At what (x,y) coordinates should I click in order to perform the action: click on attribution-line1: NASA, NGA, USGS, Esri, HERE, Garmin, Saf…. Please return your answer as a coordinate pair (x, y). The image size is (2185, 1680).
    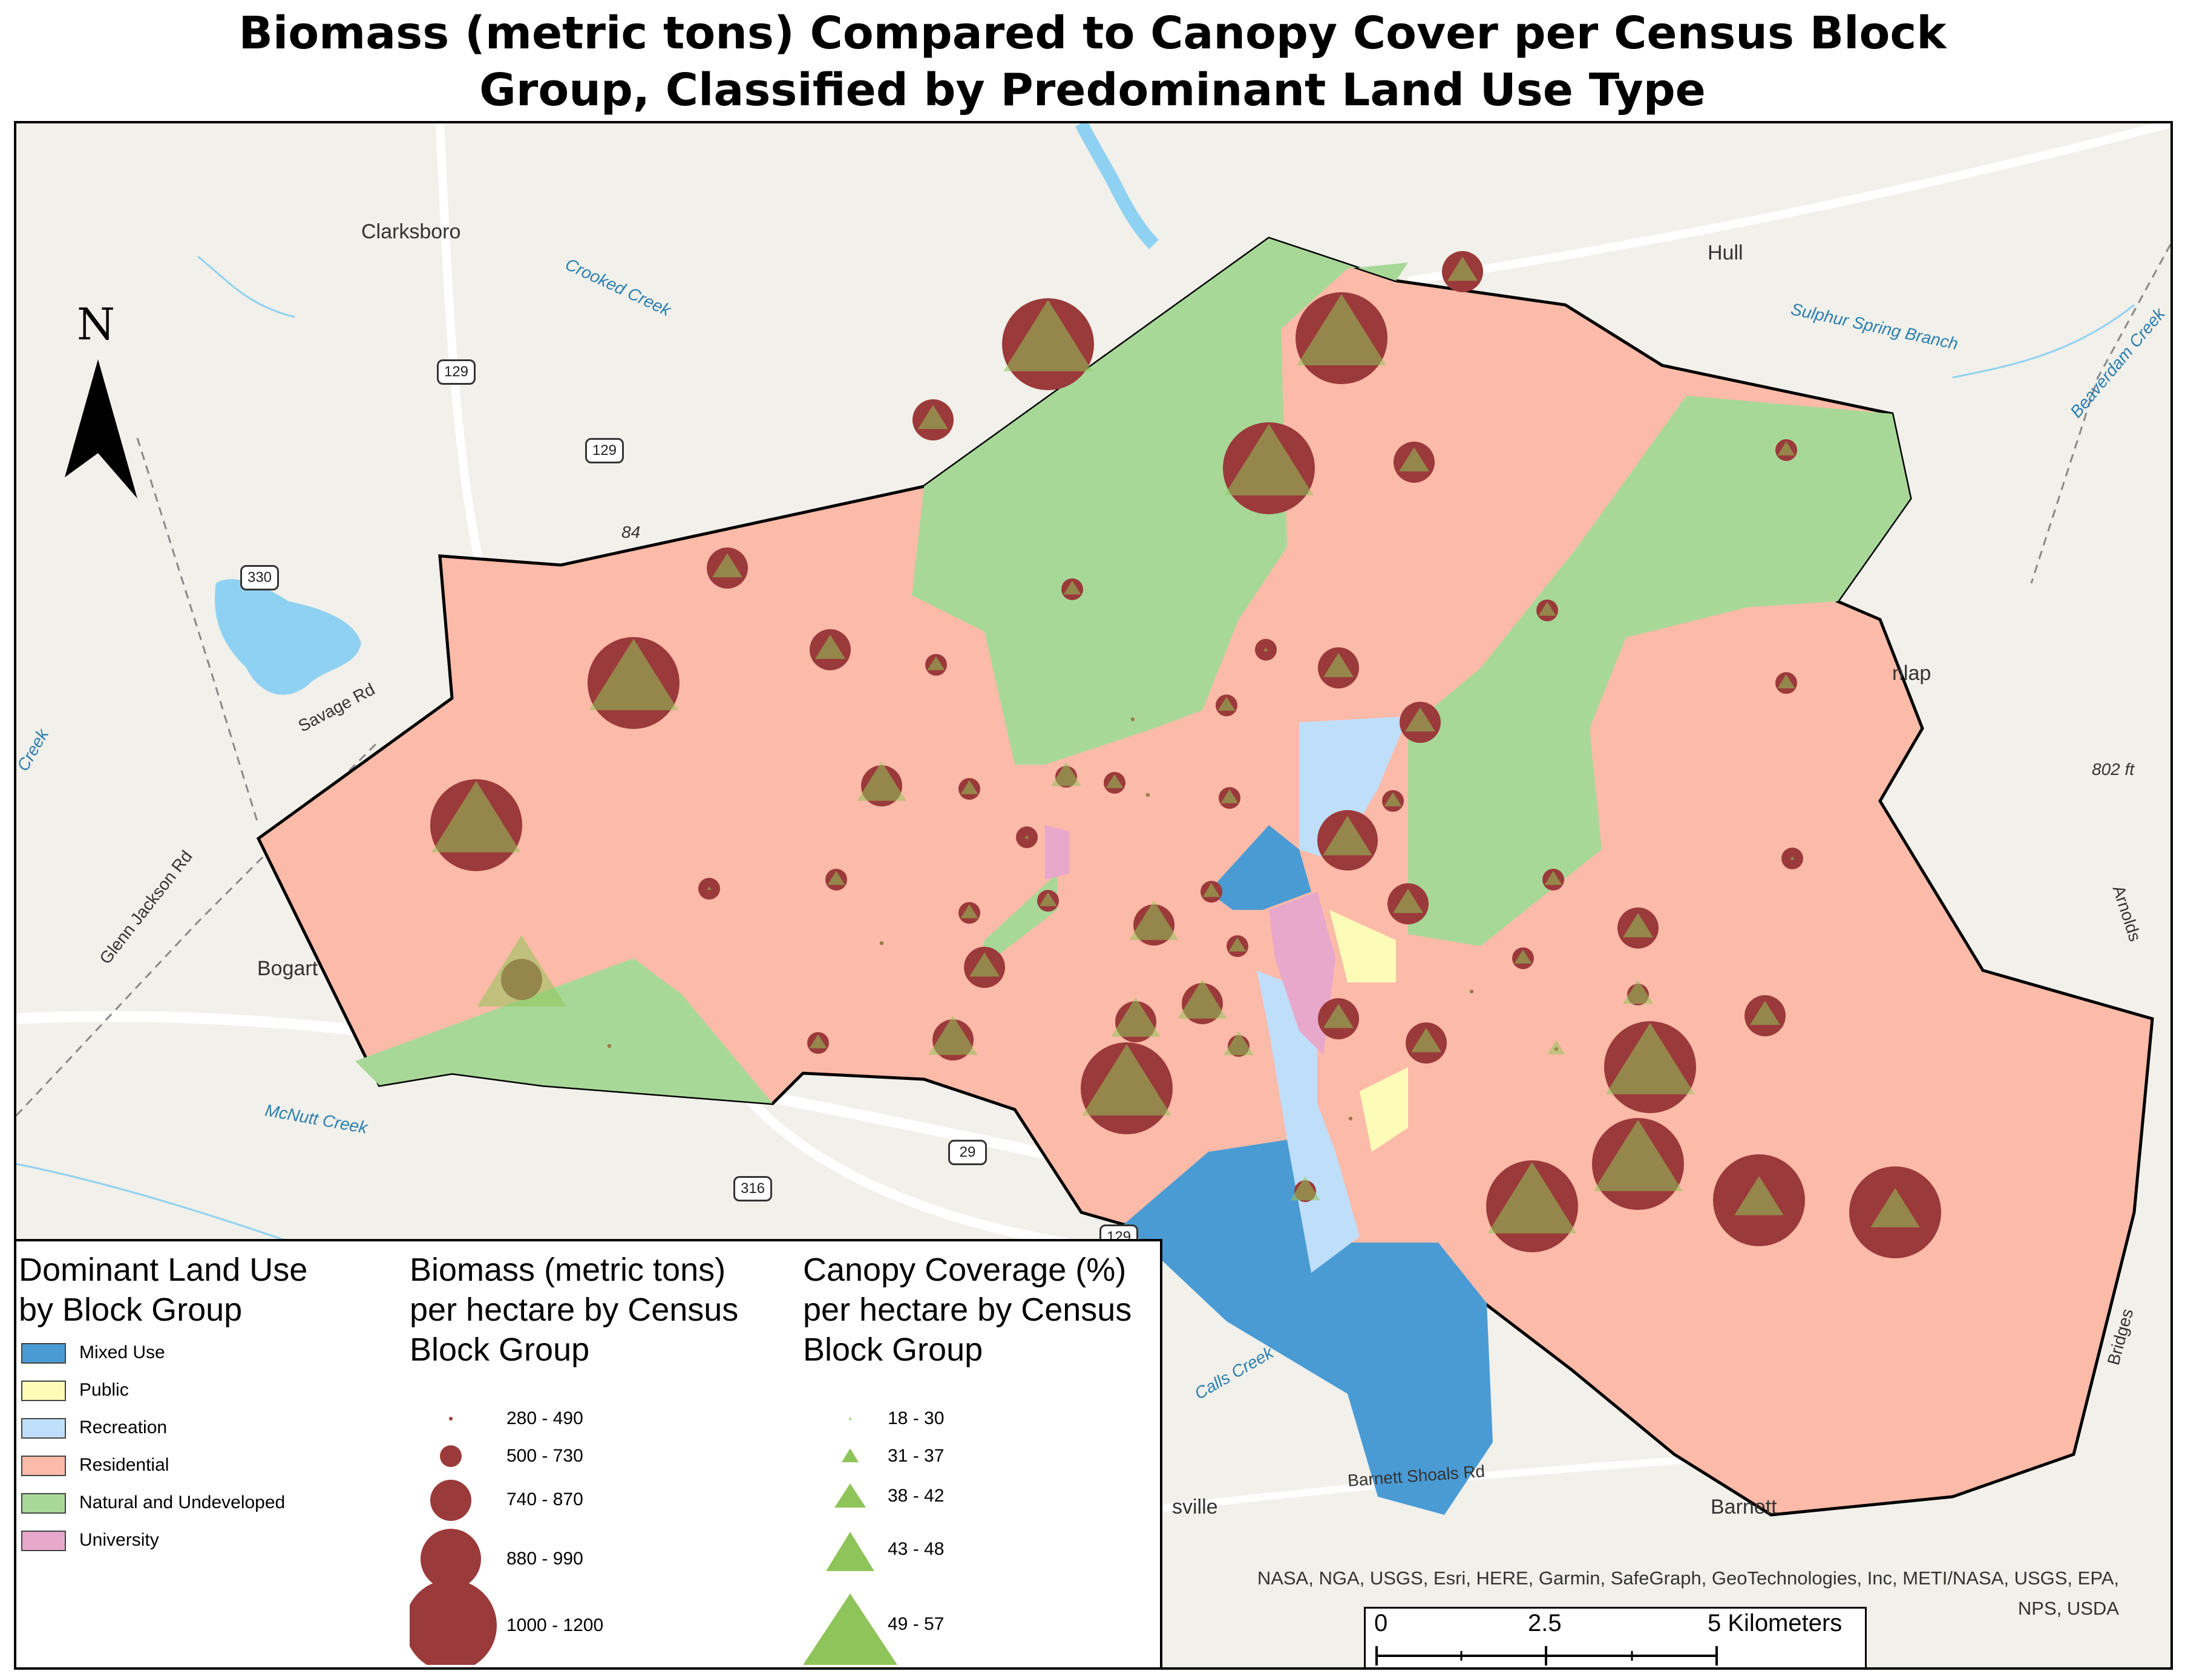
    Looking at the image, I should click on (1688, 1578).